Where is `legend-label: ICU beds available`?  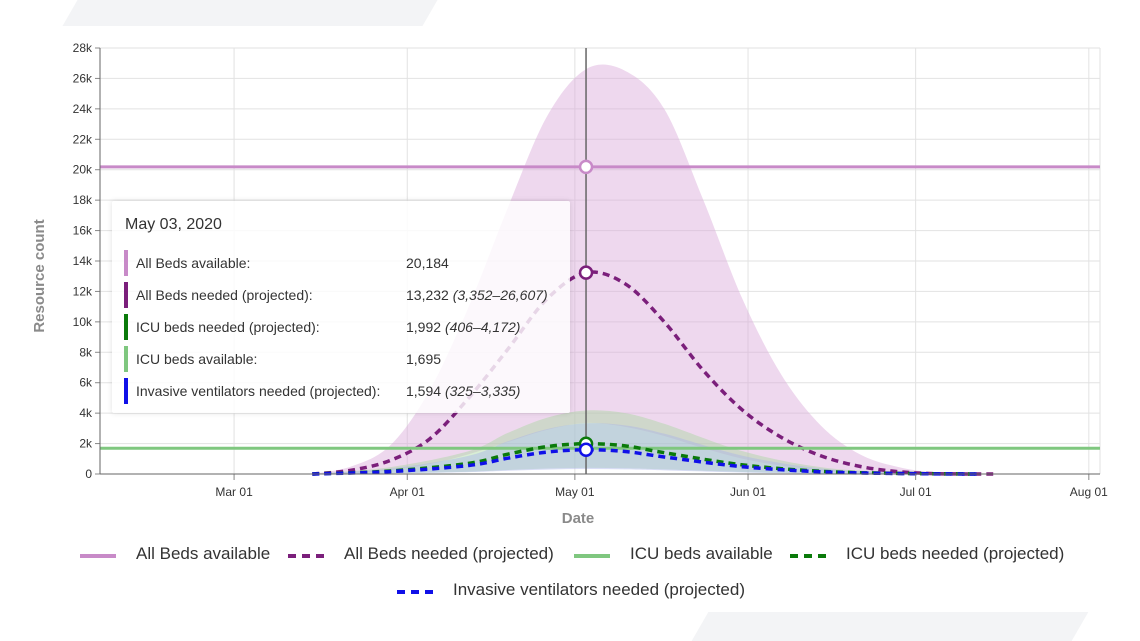 legend-label: ICU beds available is located at coordinates (701, 553).